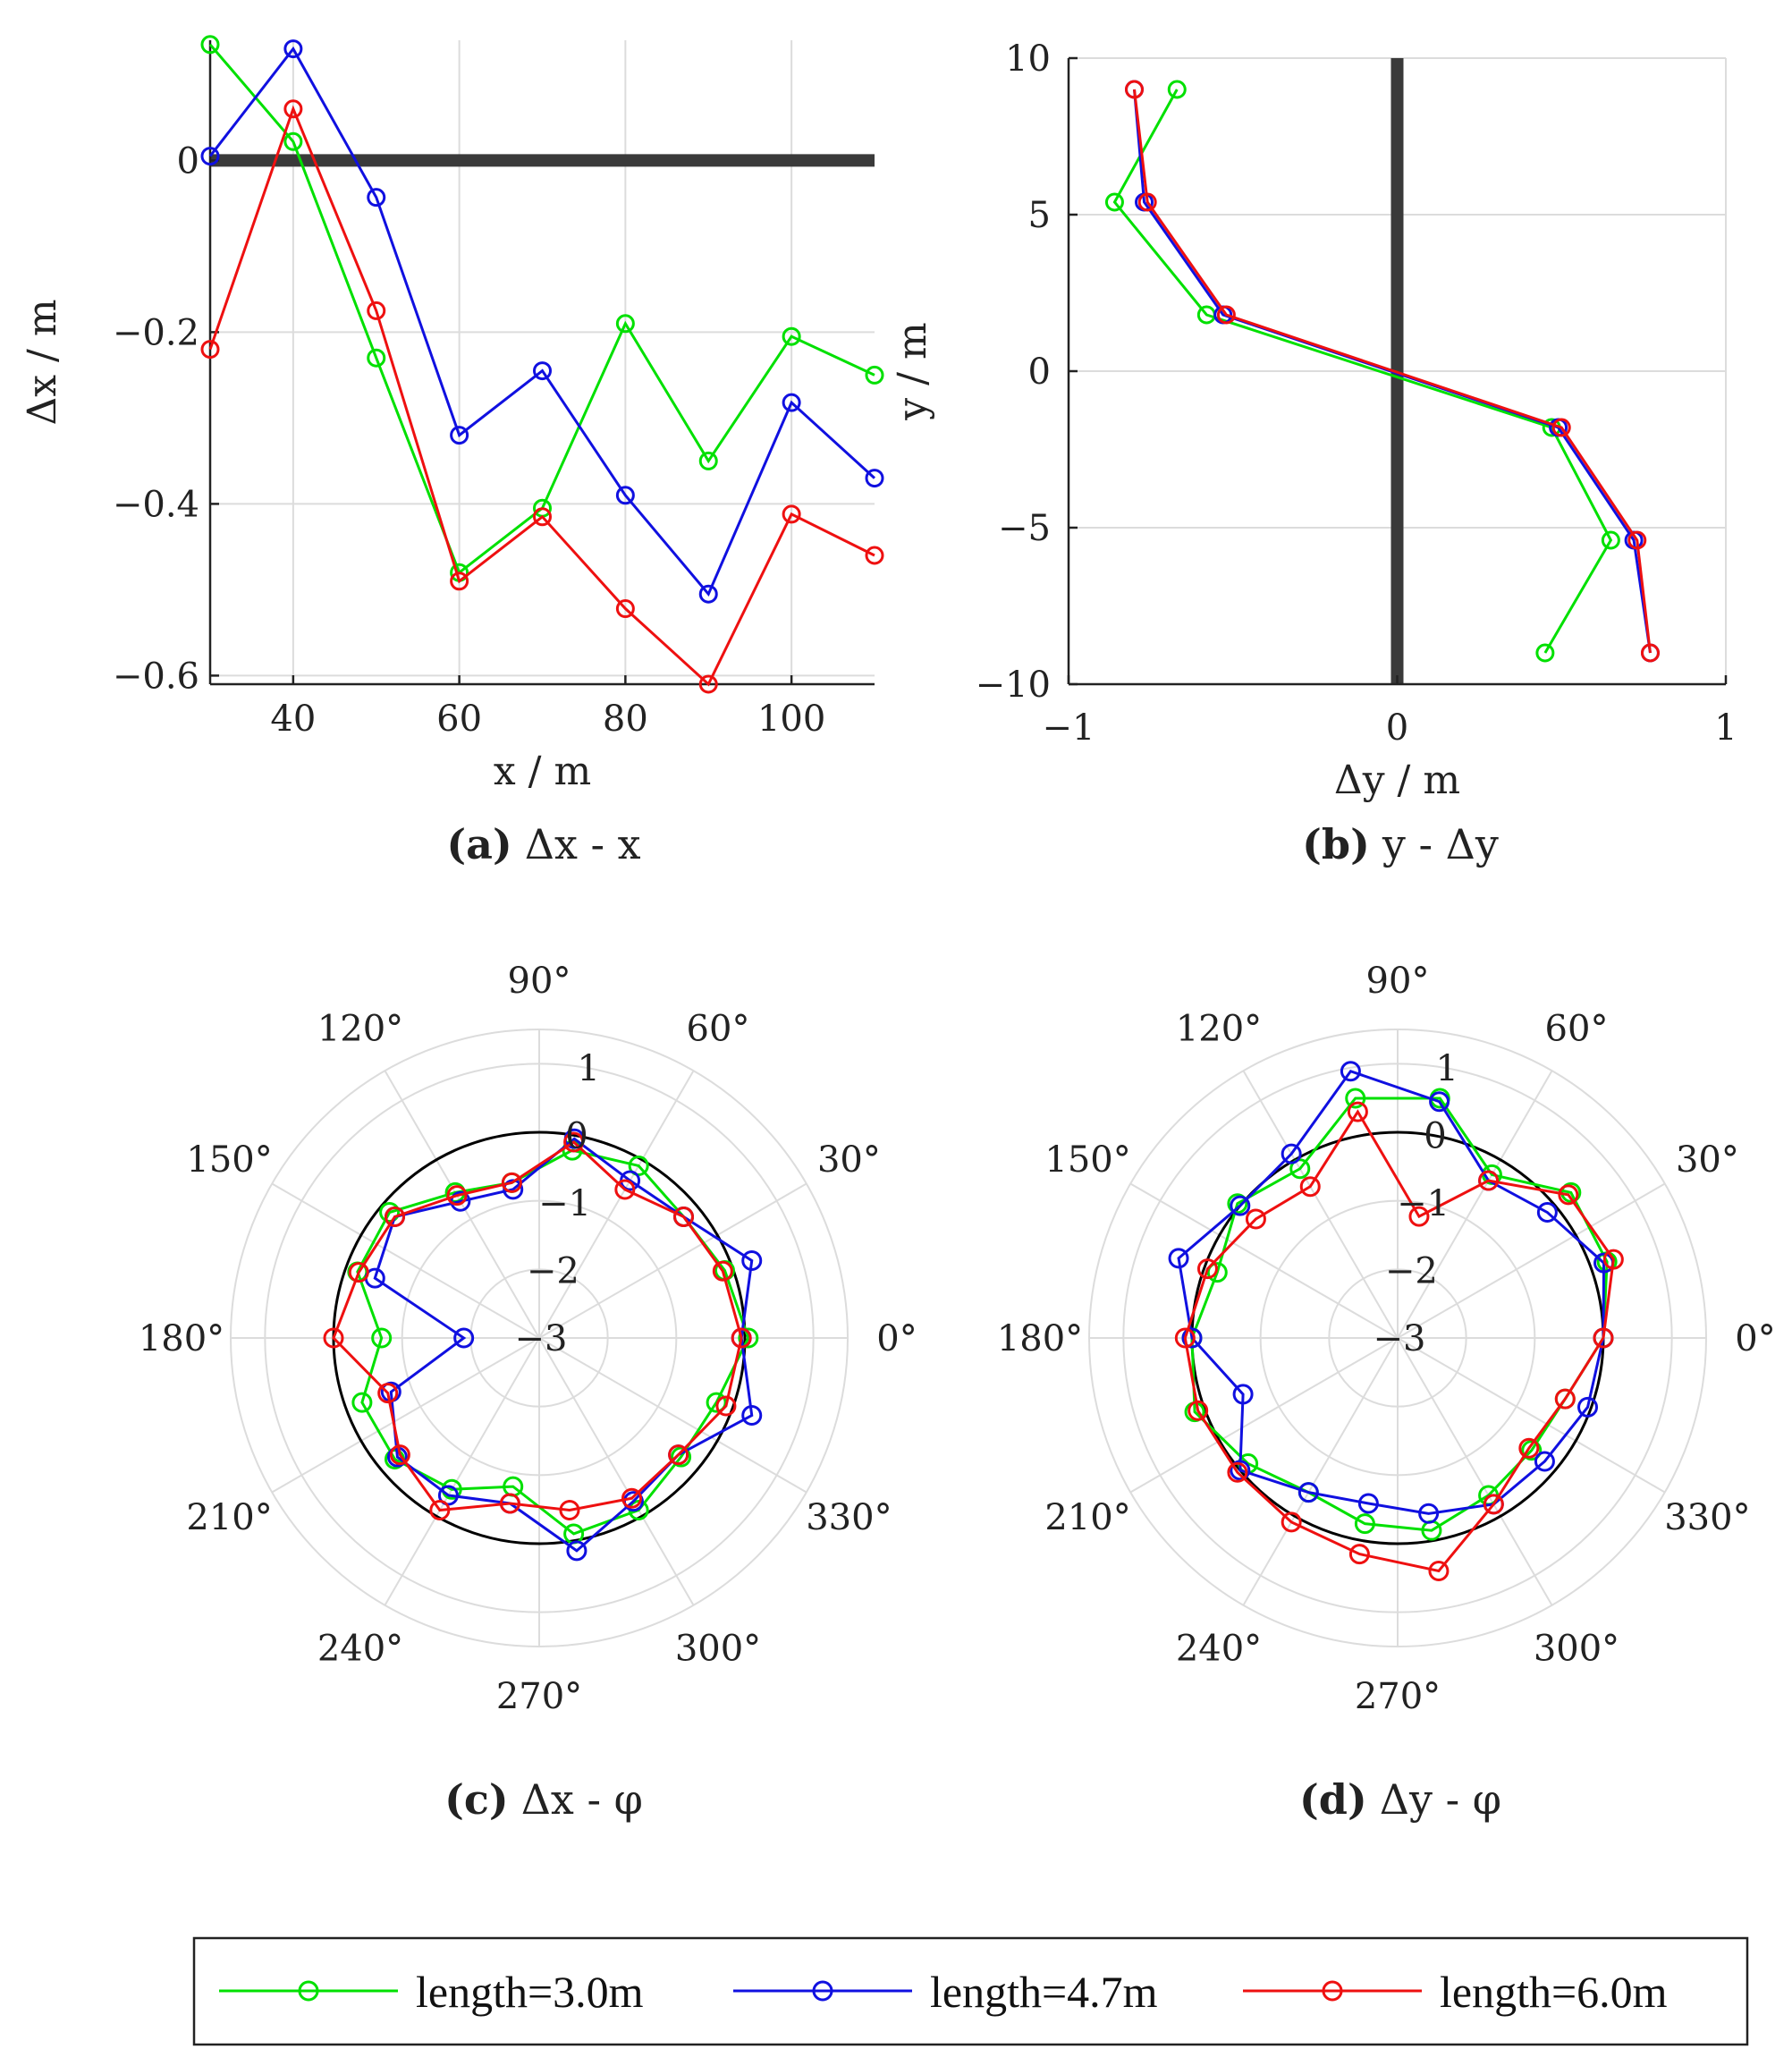 This screenshot has width=1792, height=2066. I want to click on series-blue, so click(542, 321).